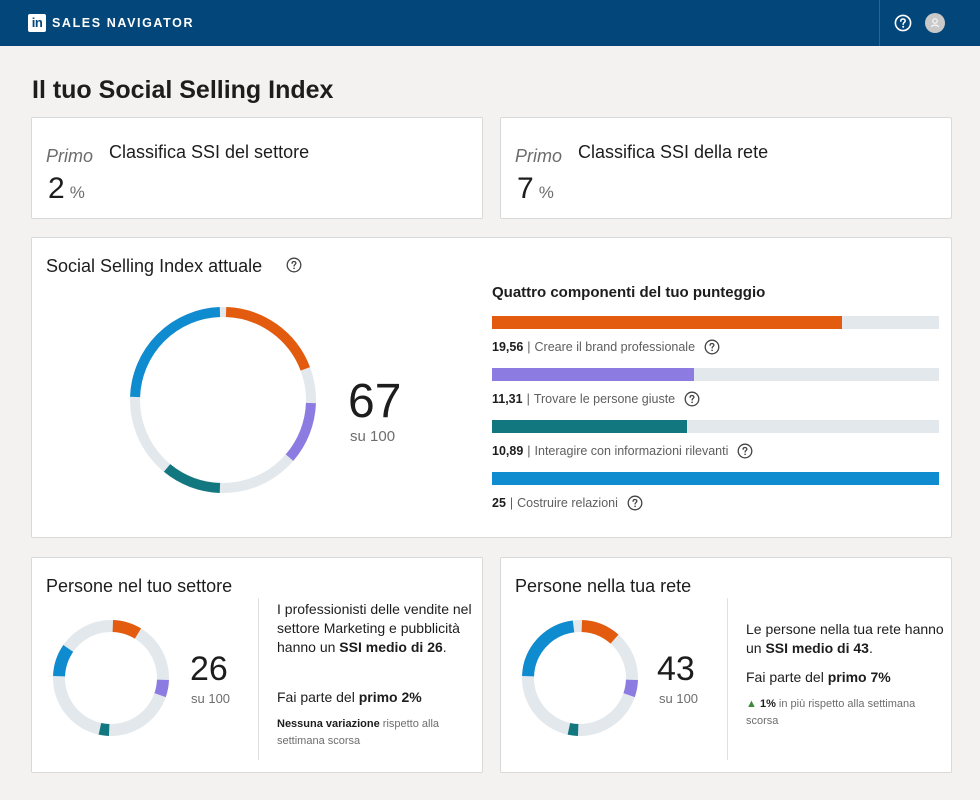 This screenshot has width=980, height=800. I want to click on industry-title: Persone nel tuo settore, so click(139, 586).